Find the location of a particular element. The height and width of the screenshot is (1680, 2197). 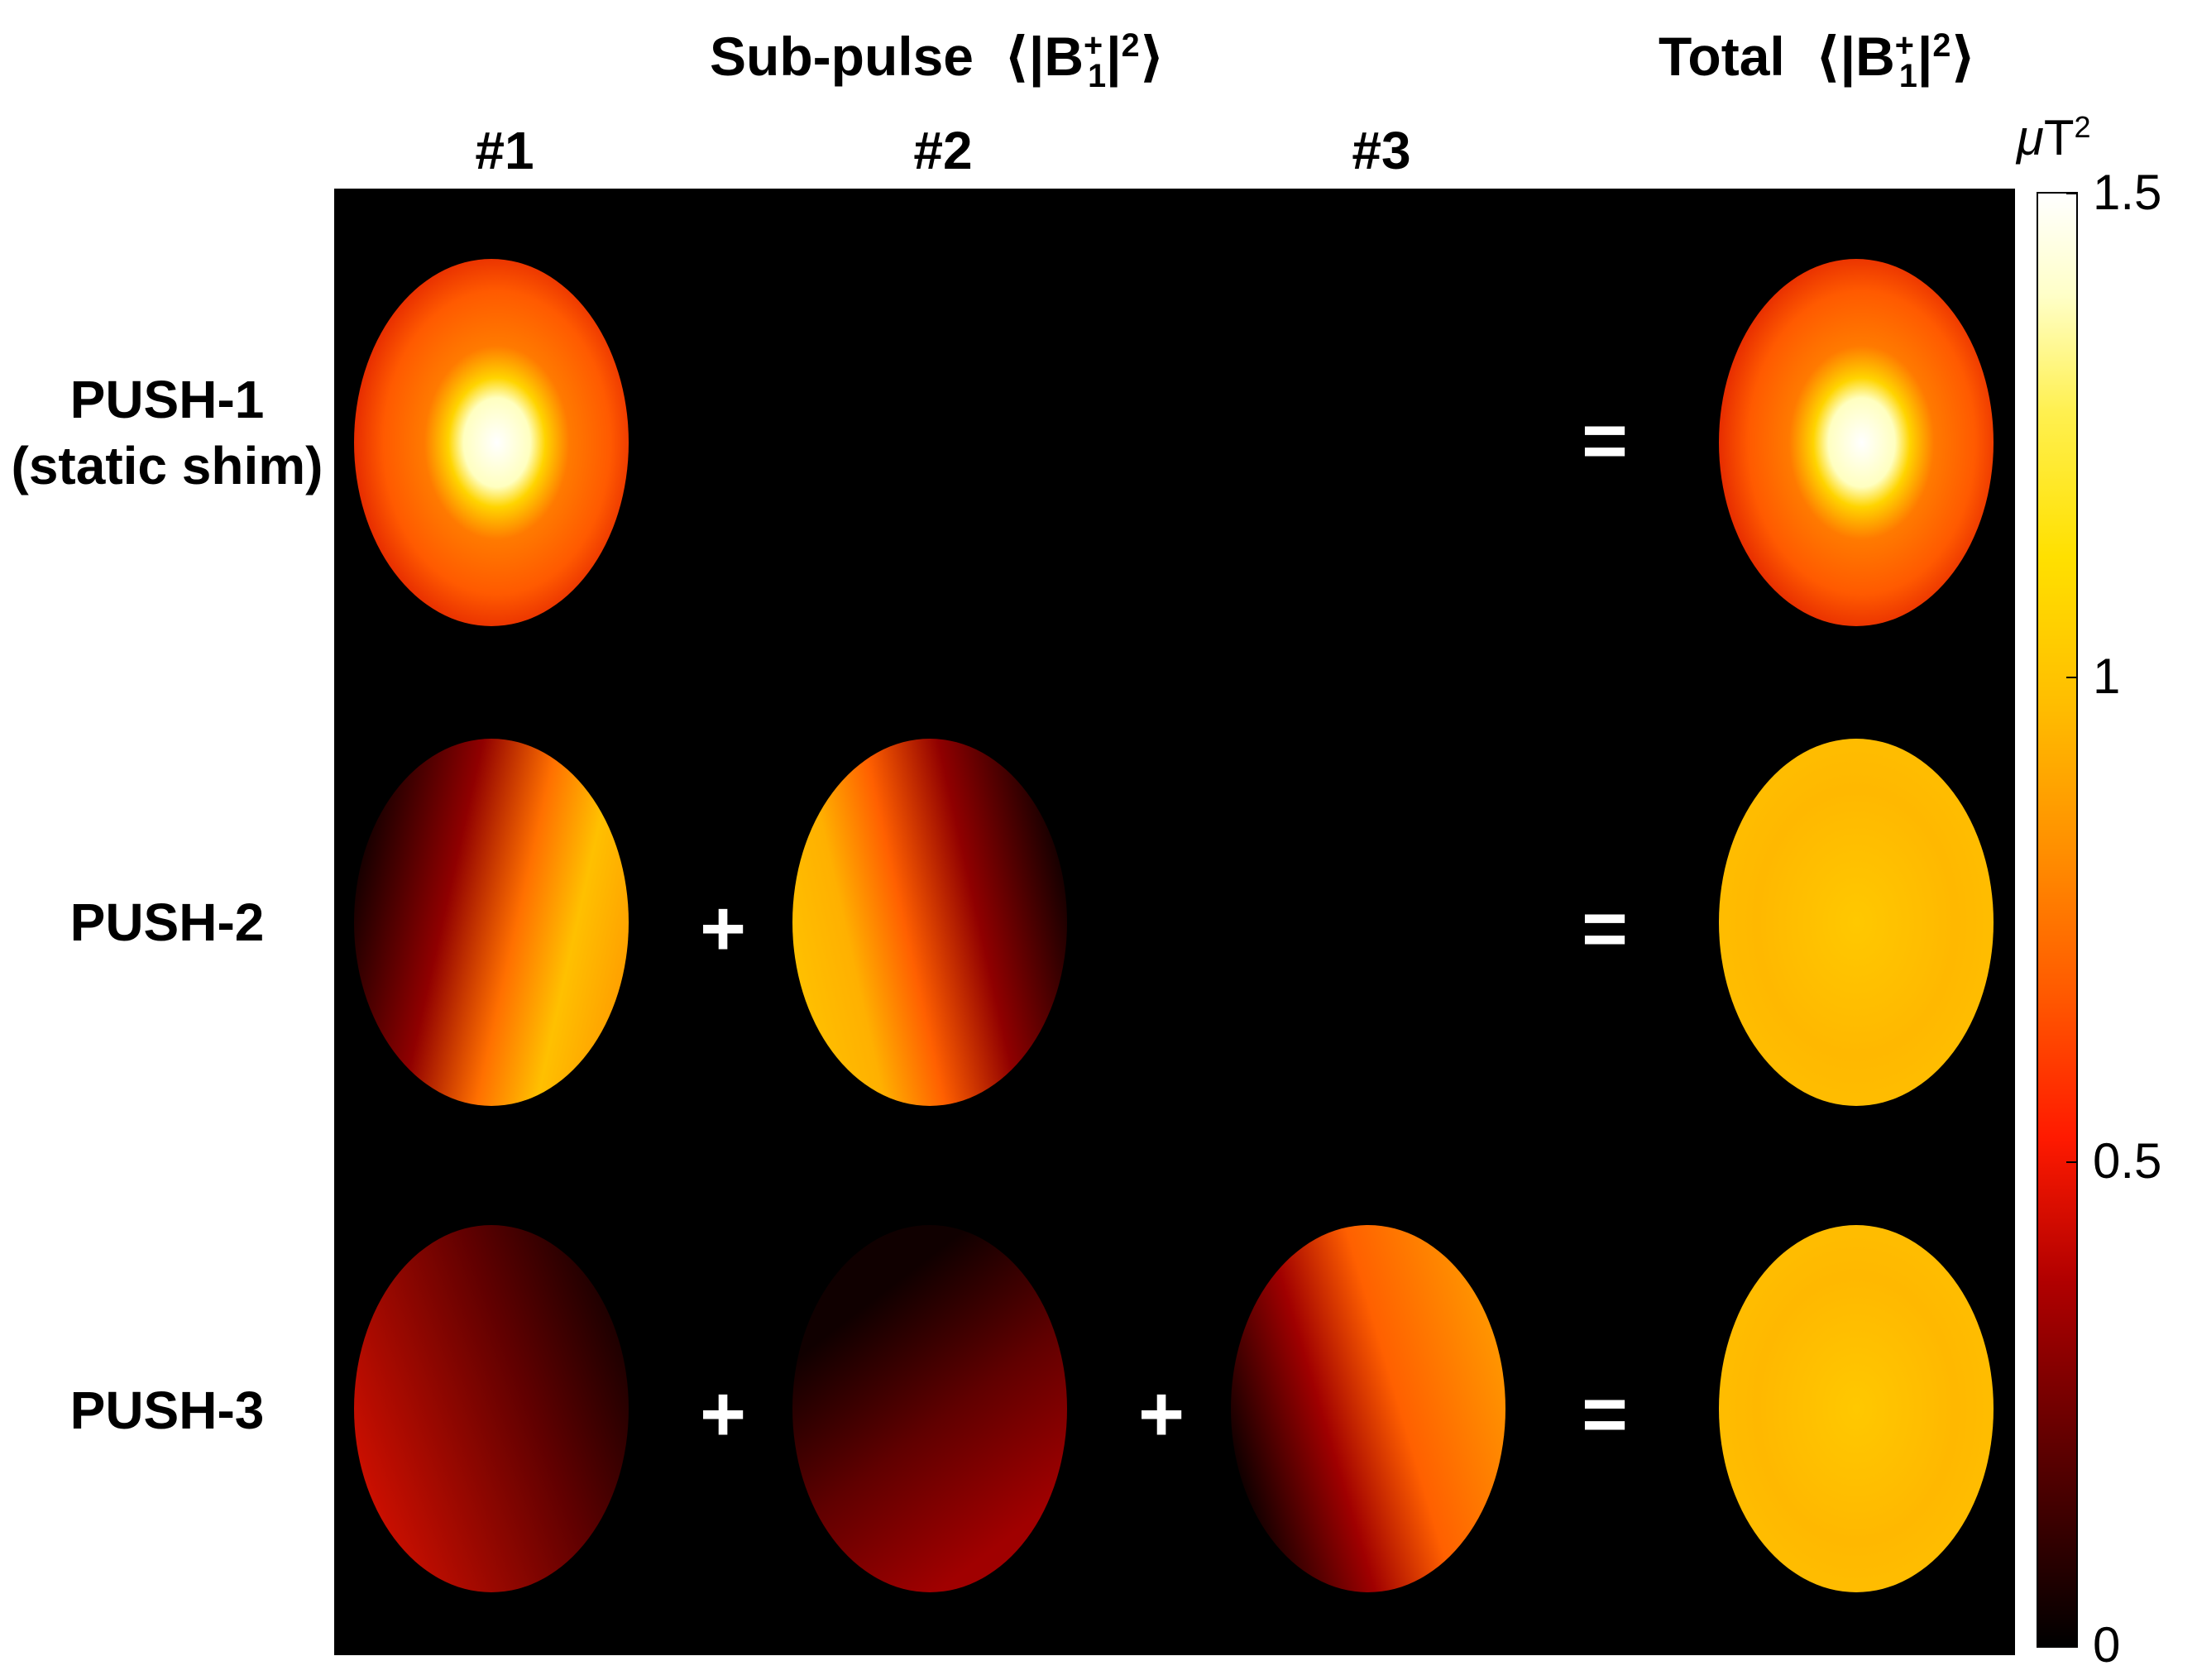

colorbar is located at coordinates (2057, 920).